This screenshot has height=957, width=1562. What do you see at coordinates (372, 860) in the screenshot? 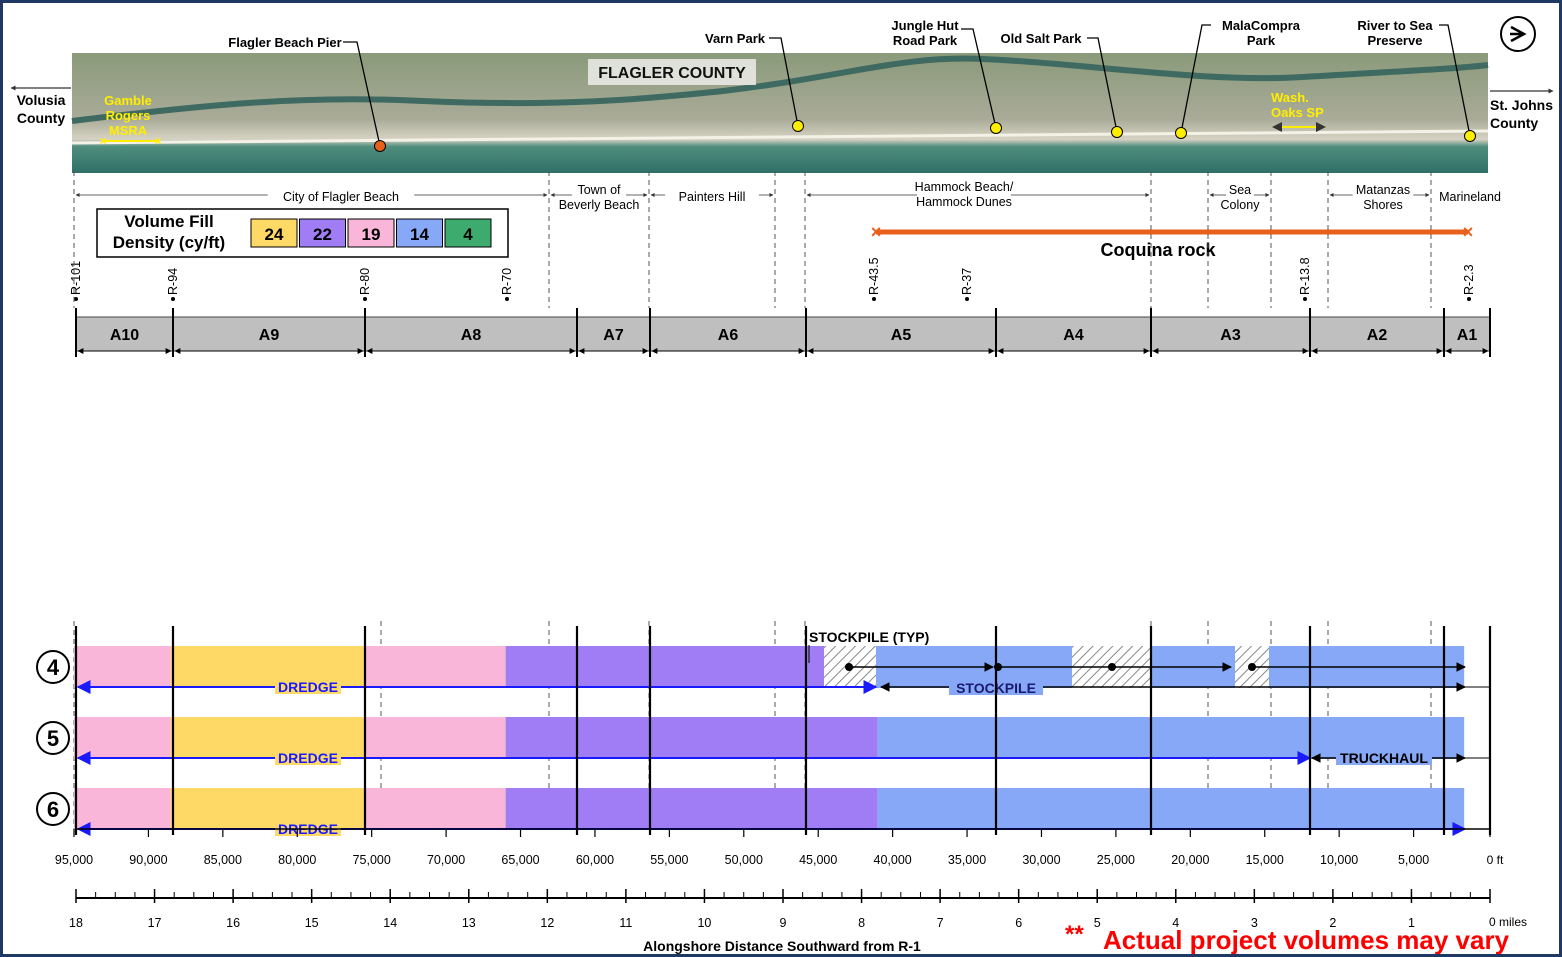
I see `ft-axis-tick-label: 75,000` at bounding box center [372, 860].